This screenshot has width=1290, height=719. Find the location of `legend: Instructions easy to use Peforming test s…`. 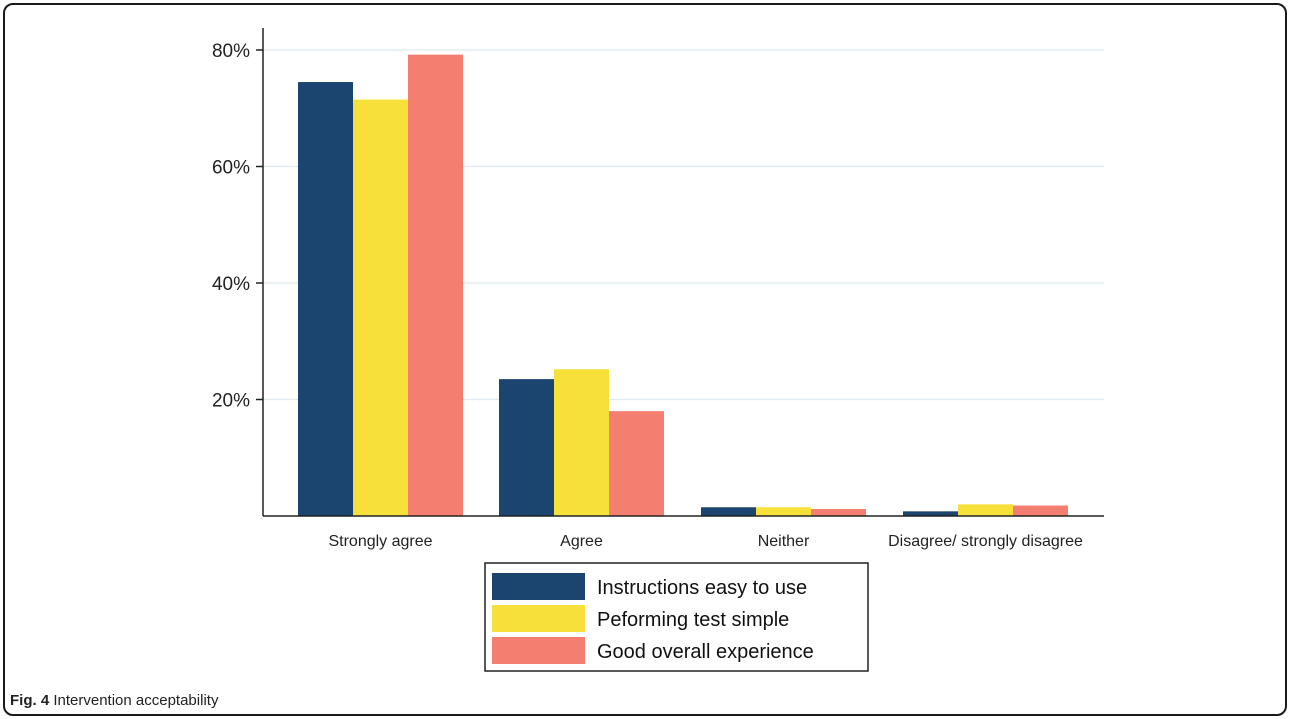

legend: Instructions easy to use Peforming test s… is located at coordinates (676, 617).